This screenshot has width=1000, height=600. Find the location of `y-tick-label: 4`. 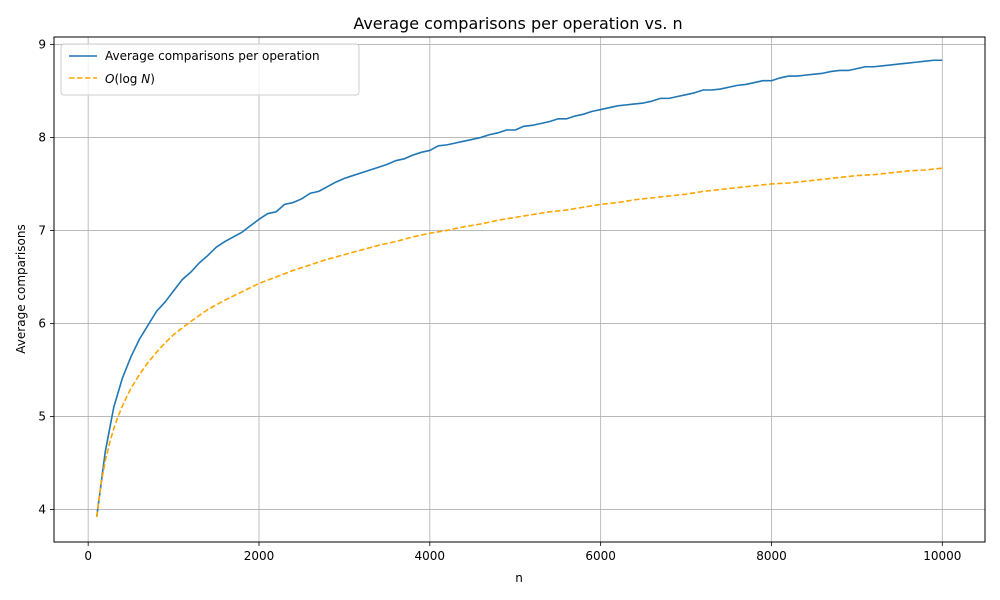

y-tick-label: 4 is located at coordinates (42, 509).